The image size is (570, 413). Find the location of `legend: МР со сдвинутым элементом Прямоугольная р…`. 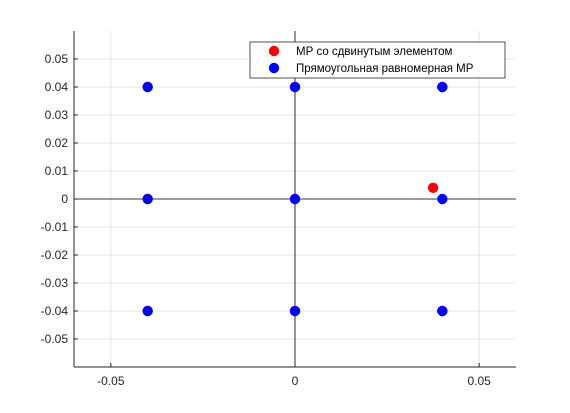

legend: МР со сдвинутым элементом Прямоугольная р… is located at coordinates (377, 60).